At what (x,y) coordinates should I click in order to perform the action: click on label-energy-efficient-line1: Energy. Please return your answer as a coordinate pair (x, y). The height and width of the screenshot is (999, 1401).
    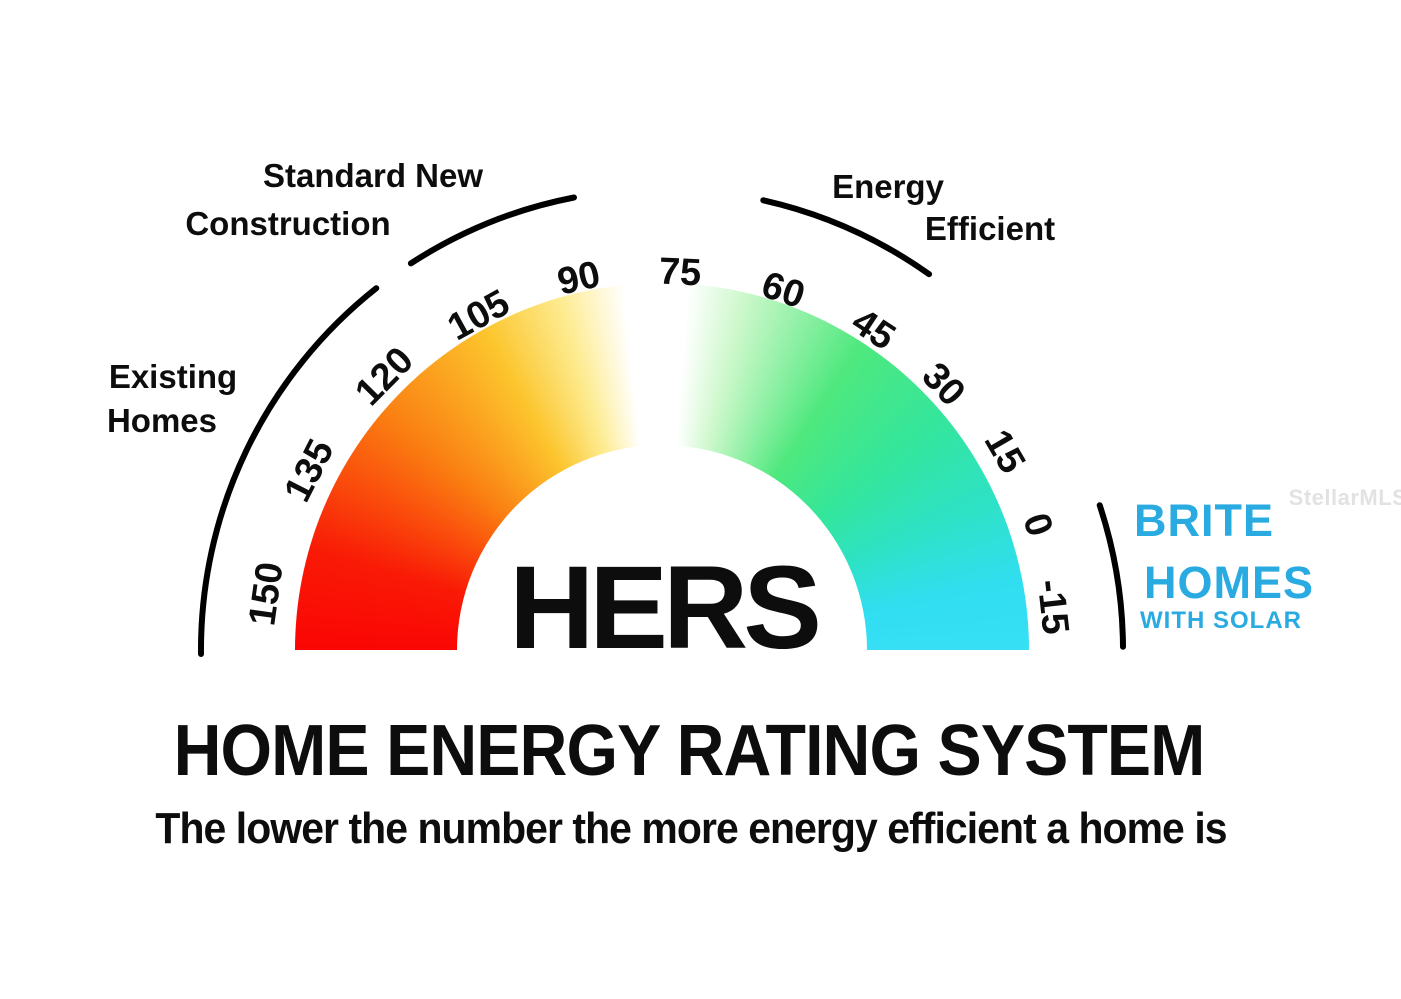
    Looking at the image, I should click on (888, 186).